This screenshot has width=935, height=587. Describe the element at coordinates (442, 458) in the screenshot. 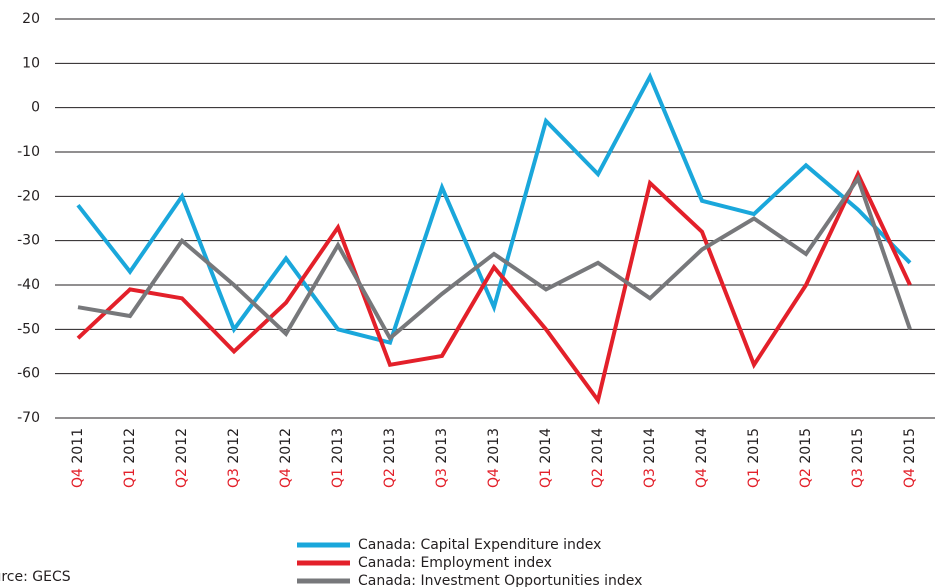

I see `x-tick-label: Q3 2013` at that location.